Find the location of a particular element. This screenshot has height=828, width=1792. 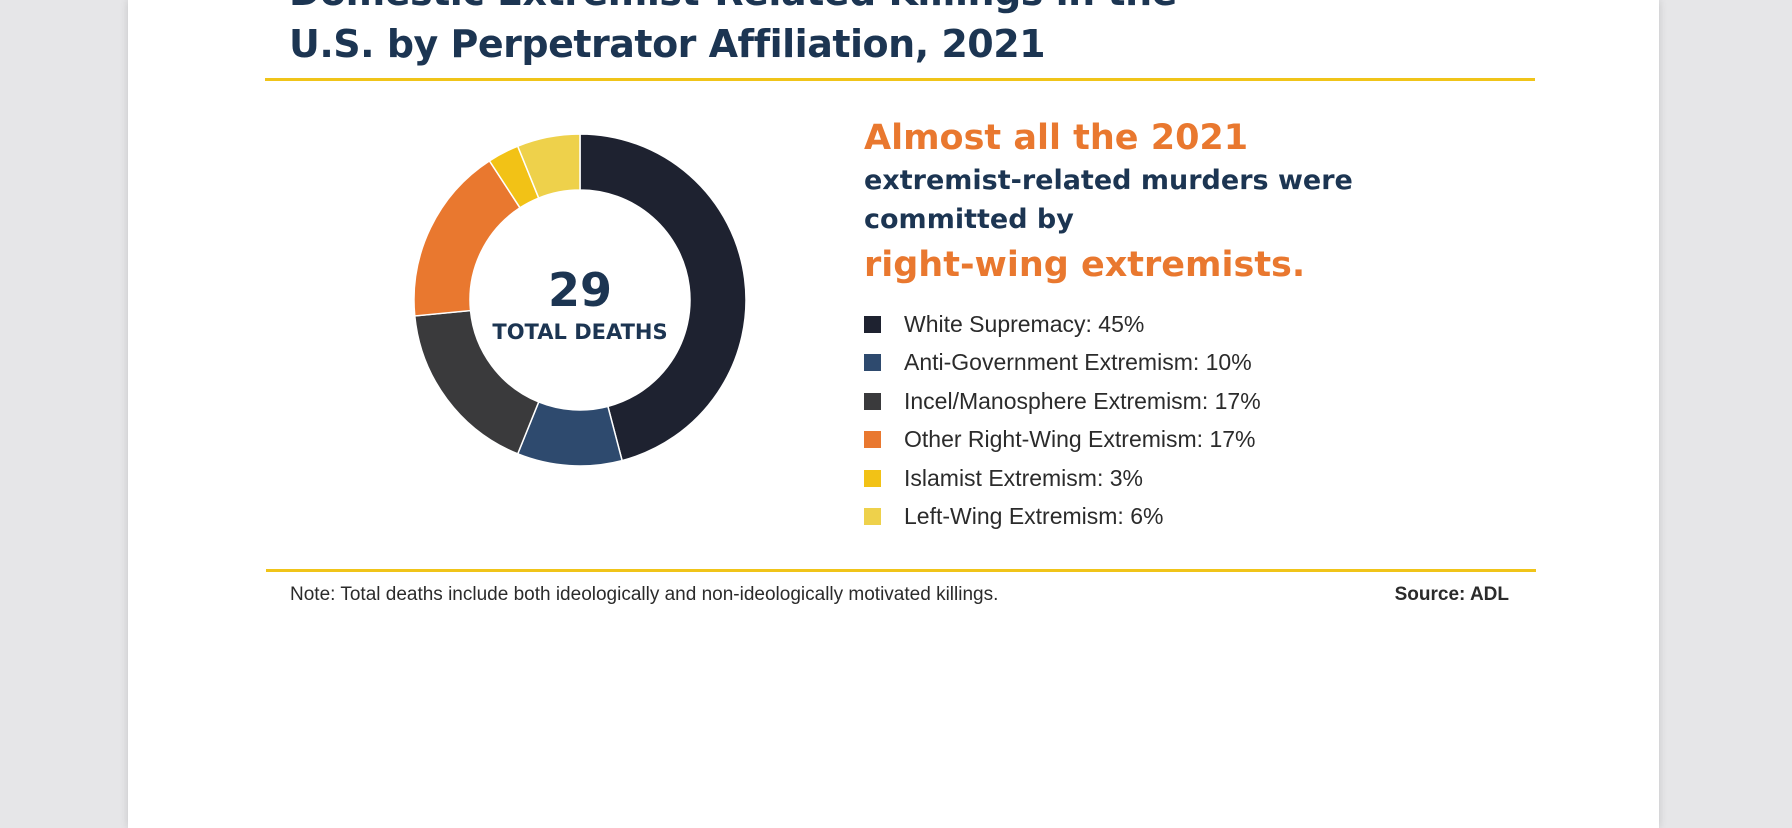

legend-label: Islamist Extremism: 3% is located at coordinates (1023, 477).